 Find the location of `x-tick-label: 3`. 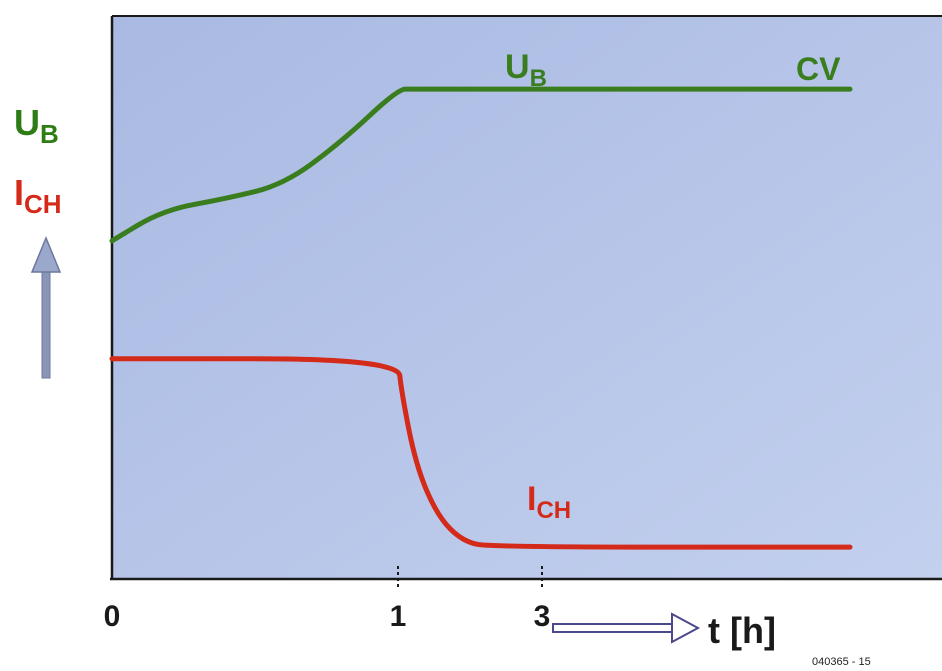

x-tick-label: 3 is located at coordinates (542, 616).